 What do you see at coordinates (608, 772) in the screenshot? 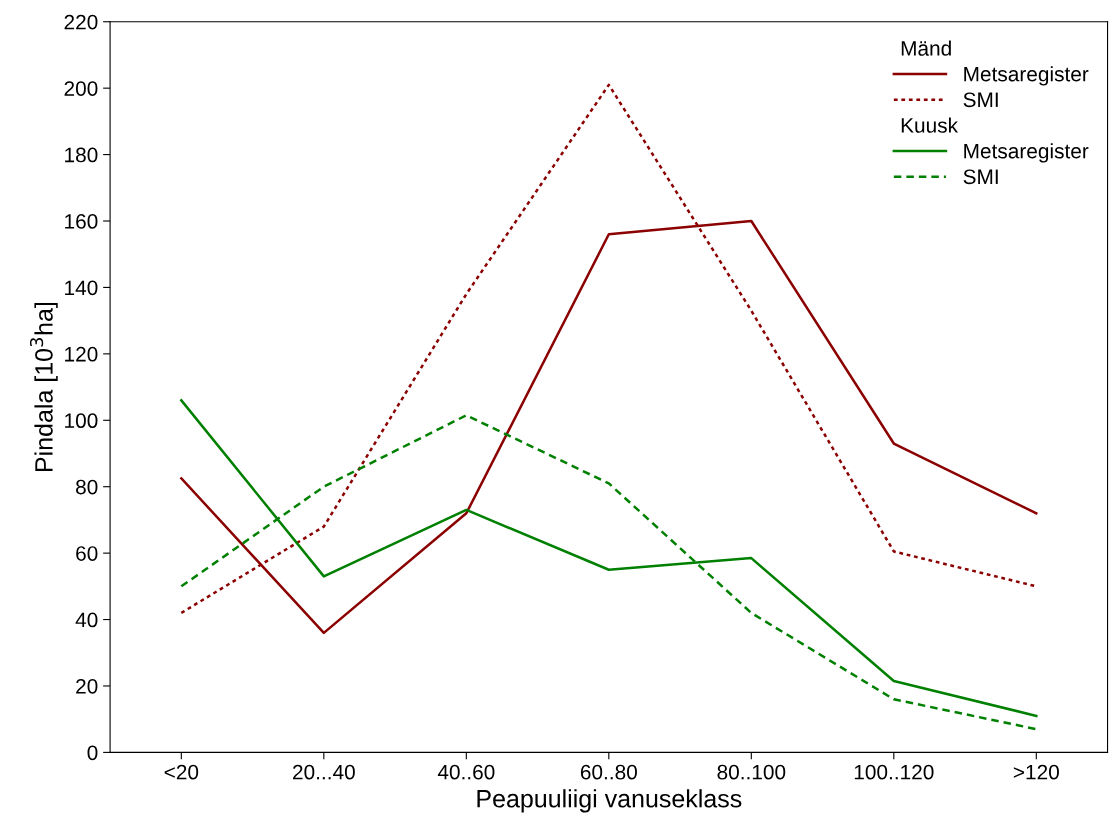
I see `x-tick-label: 60..80` at bounding box center [608, 772].